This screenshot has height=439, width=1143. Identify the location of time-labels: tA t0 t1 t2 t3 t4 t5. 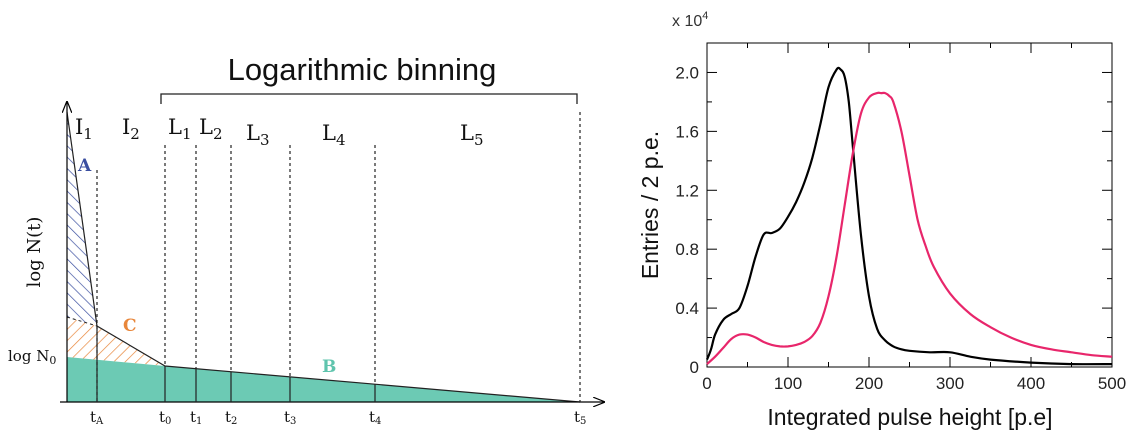
(338, 417).